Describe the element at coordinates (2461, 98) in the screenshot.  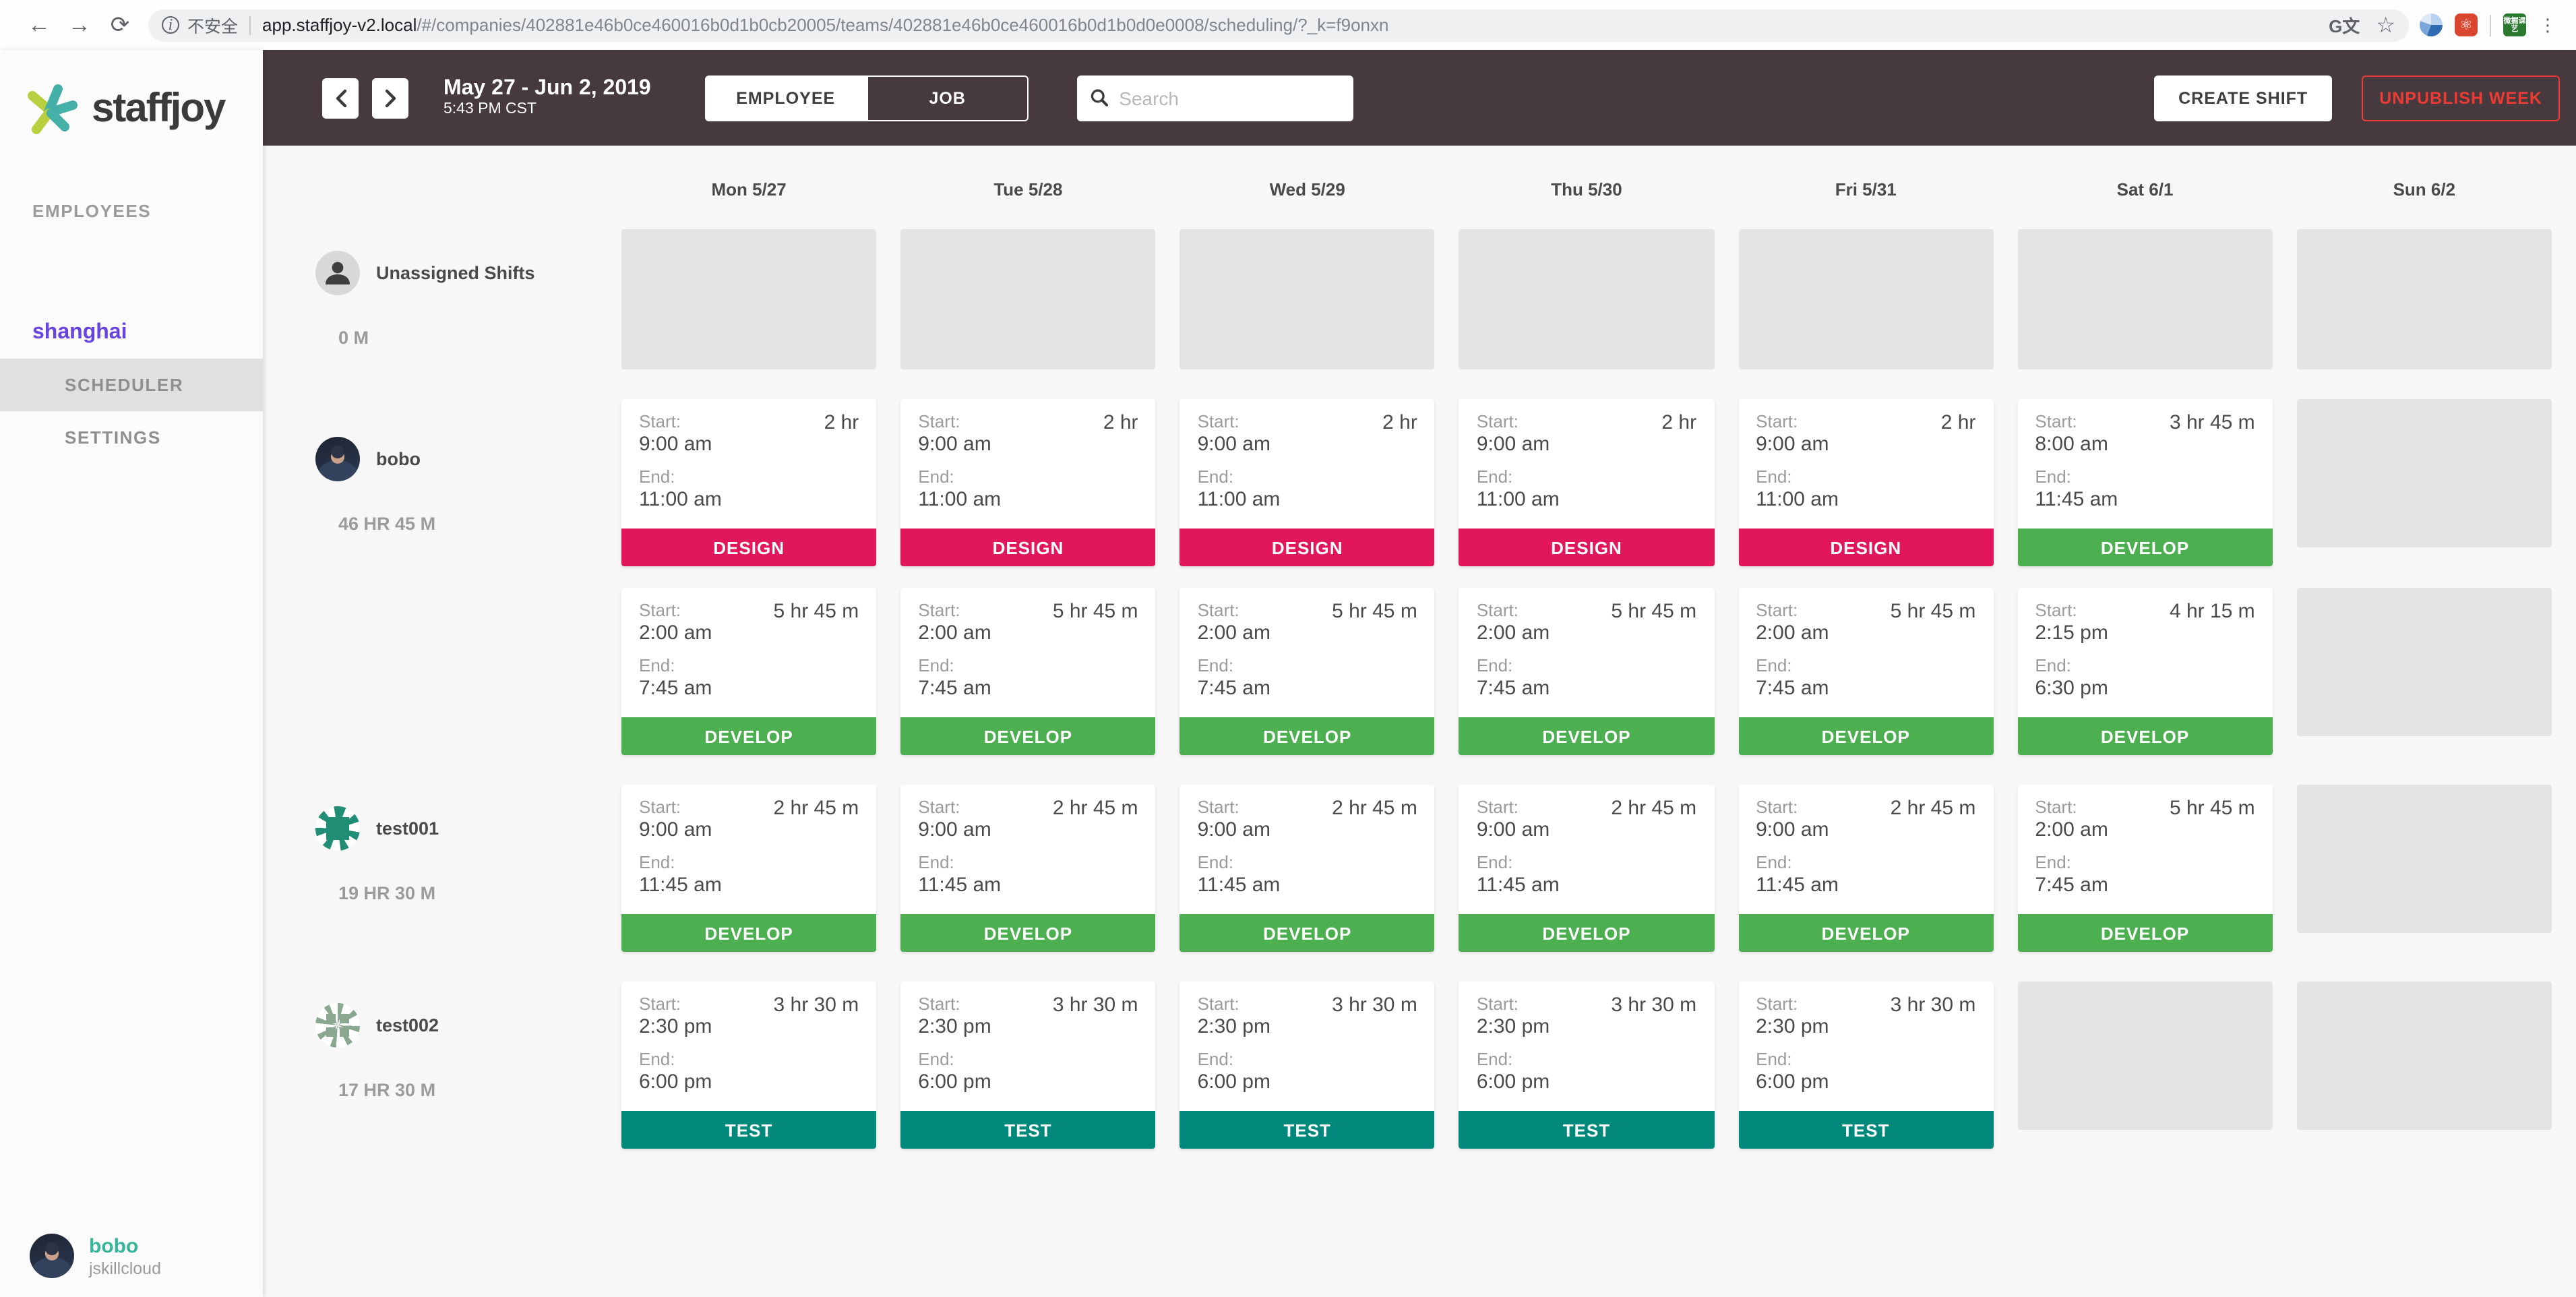
I see `unpublish-week-button: UNPUBLISH WEEK` at that location.